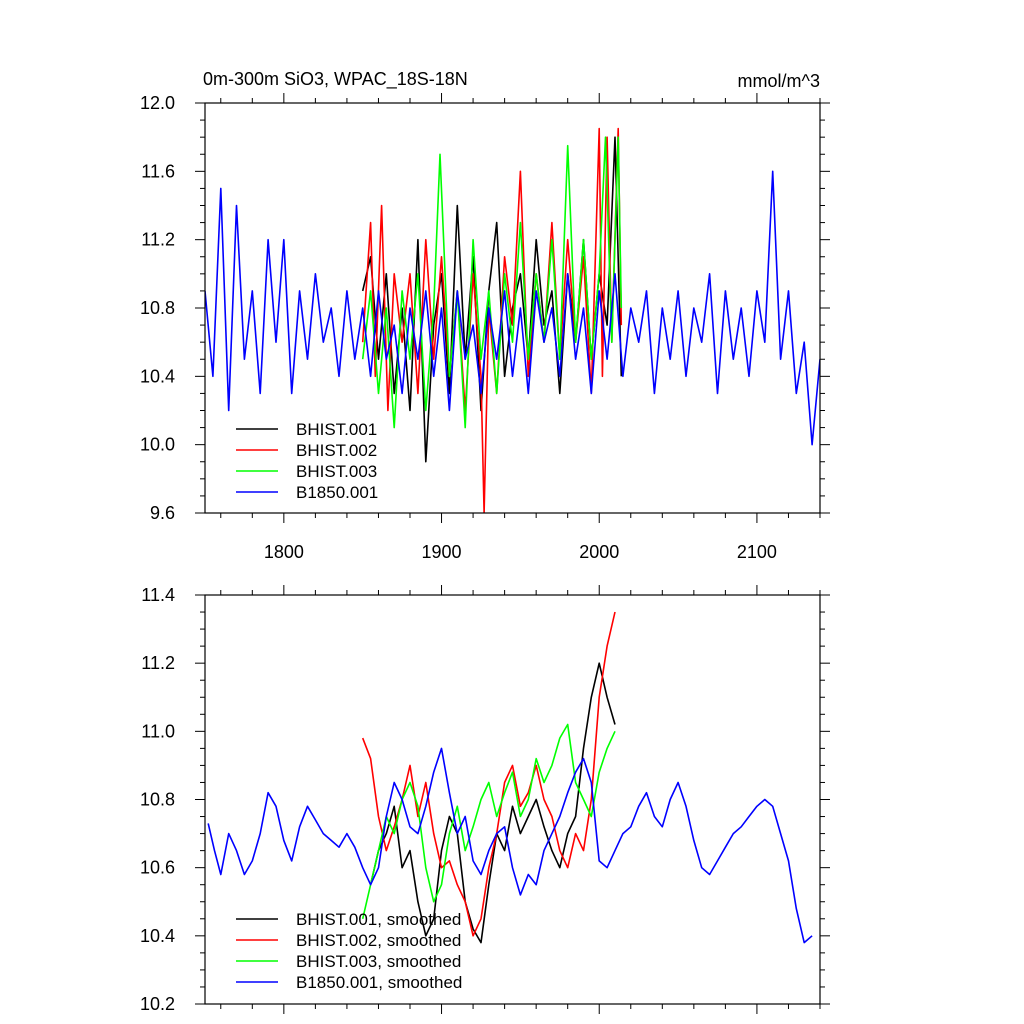 The width and height of the screenshot is (1024, 1024). I want to click on y-tick-label: 9.6, so click(162, 513).